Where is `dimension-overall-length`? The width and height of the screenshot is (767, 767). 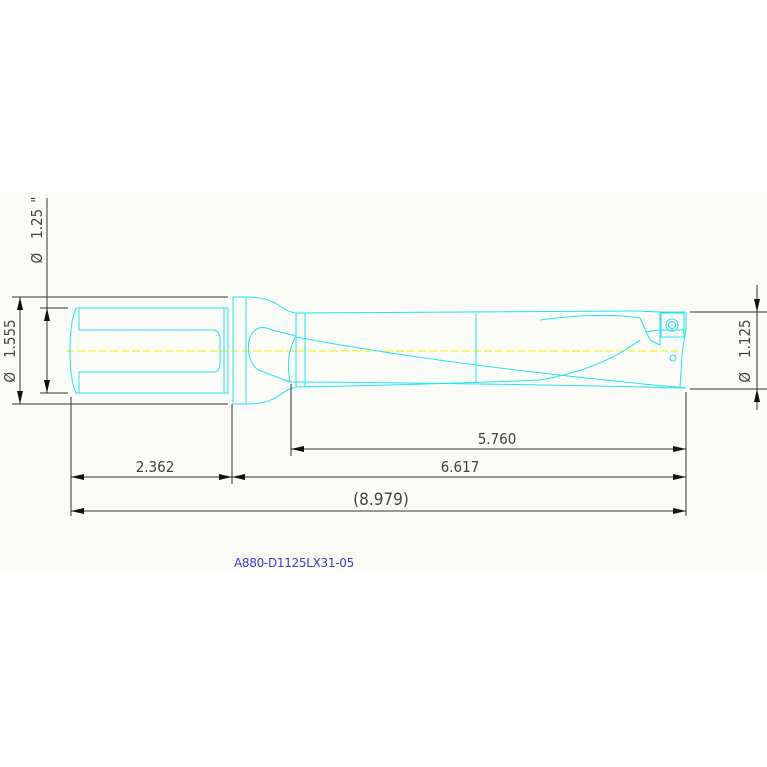 dimension-overall-length is located at coordinates (378, 511).